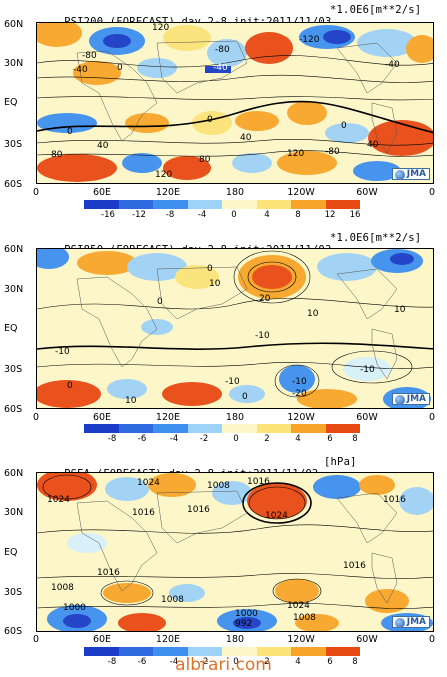 Image resolution: width=447 pixels, height=677 pixels. I want to click on psi200-colorbar-ticks: -16 -12 -8 -4 0 4 8 12 16, so click(231, 215).